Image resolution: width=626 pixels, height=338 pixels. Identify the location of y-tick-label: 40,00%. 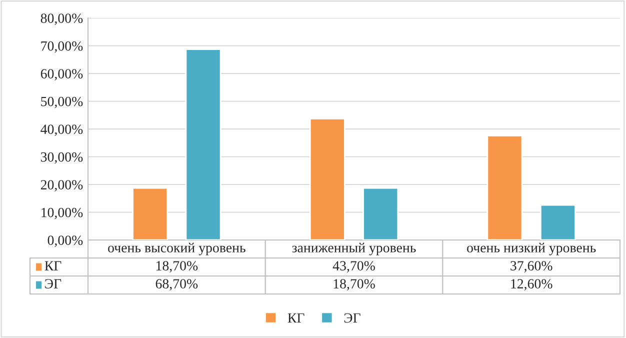
(61, 130).